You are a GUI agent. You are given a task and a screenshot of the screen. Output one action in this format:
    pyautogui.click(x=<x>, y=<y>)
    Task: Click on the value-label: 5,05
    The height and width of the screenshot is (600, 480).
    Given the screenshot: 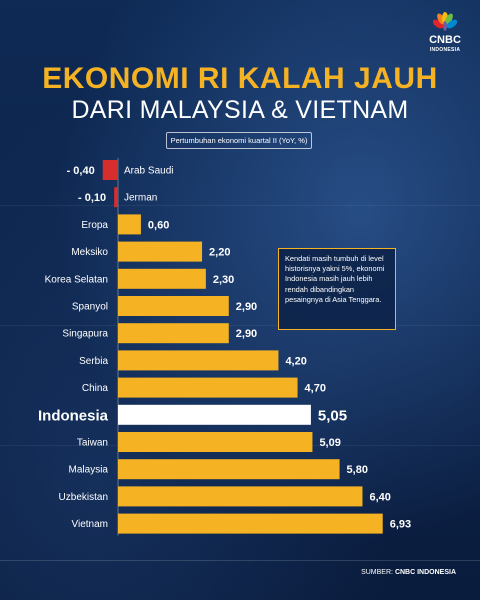 What is the action you would take?
    pyautogui.click(x=332, y=415)
    